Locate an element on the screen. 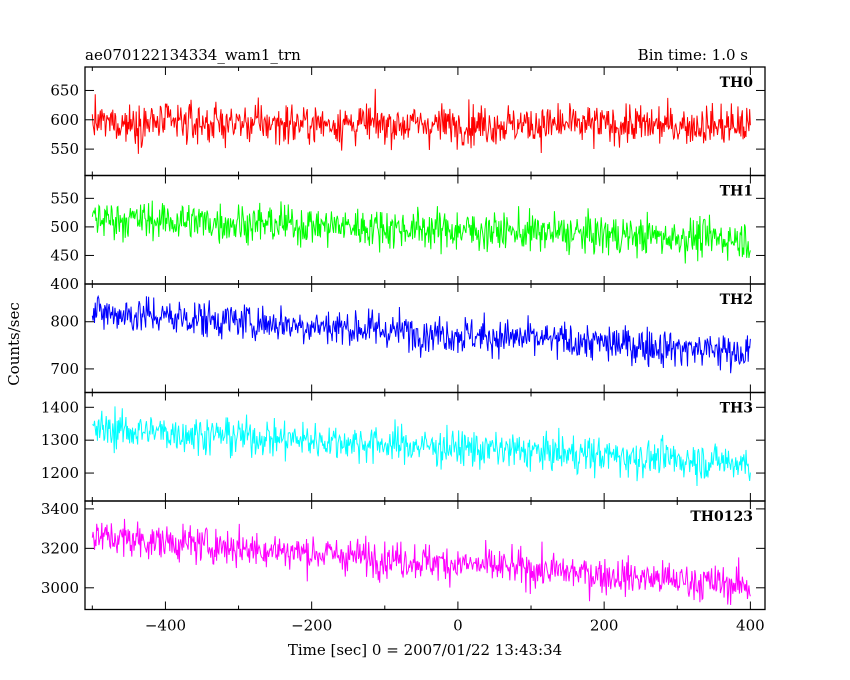 The image size is (850, 680). x-axis-title: Time [sec] 0 = 2007/01/22 13:43:34 is located at coordinates (425, 650).